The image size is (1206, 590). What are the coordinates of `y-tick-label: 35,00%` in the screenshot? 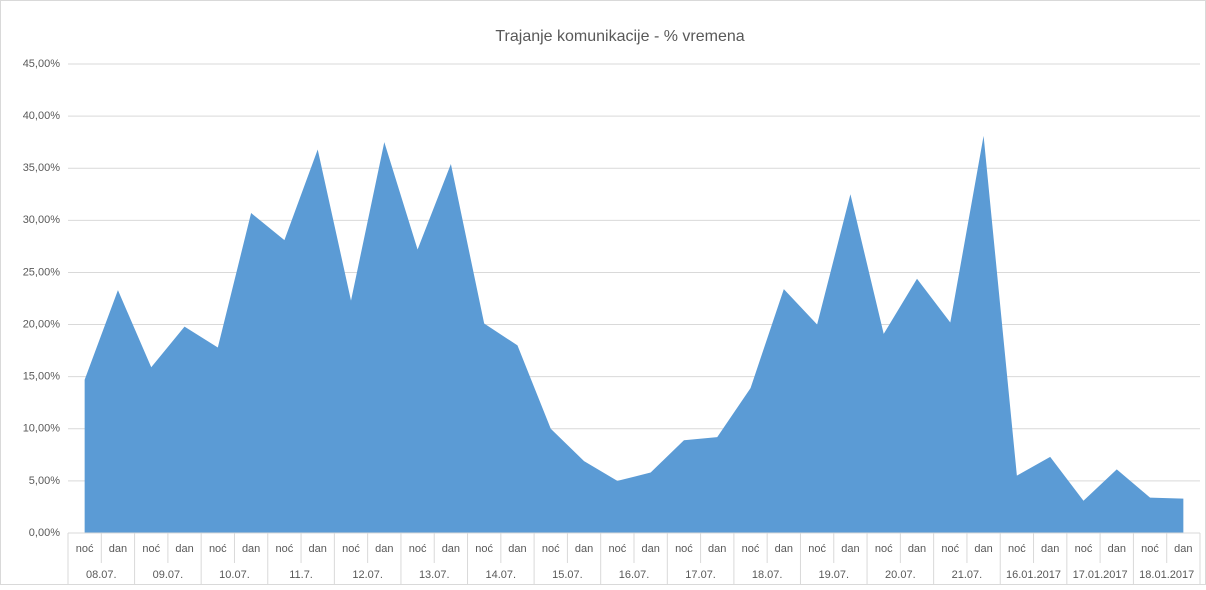 It's located at (42, 168).